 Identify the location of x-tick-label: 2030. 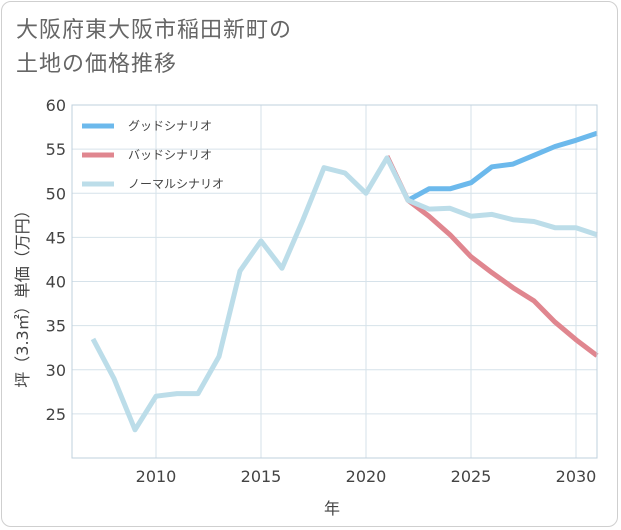
(576, 476).